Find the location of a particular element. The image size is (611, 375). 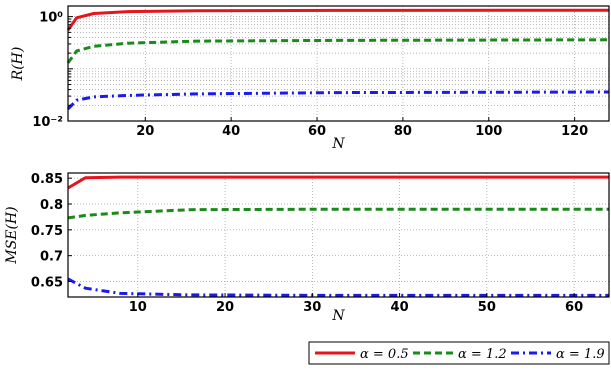

legend: α = 0.5 α = 1.2 α = 1.9 is located at coordinates (459, 353).